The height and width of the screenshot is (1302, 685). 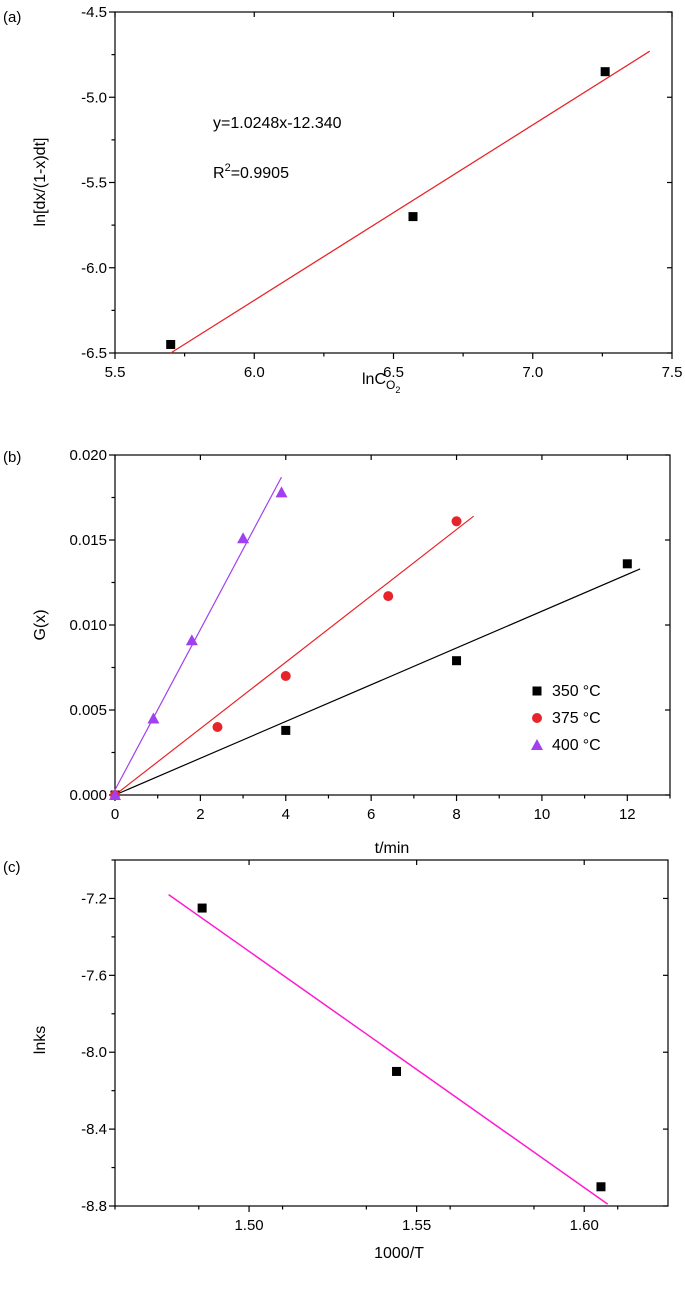 What do you see at coordinates (40, 624) in the screenshot?
I see `y-axis-label: G(x)` at bounding box center [40, 624].